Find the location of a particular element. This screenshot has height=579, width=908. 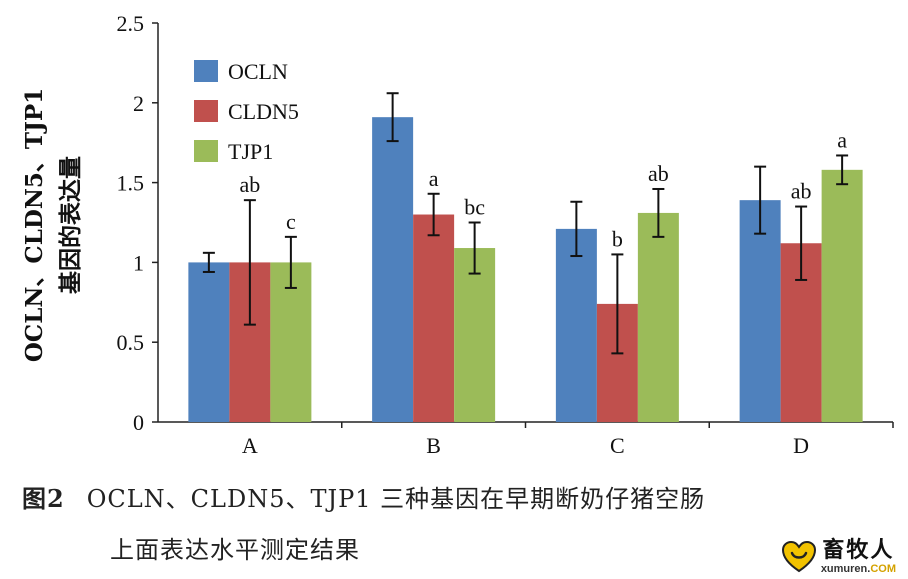

legend-label-tjp1: TJP1 is located at coordinates (250, 151).